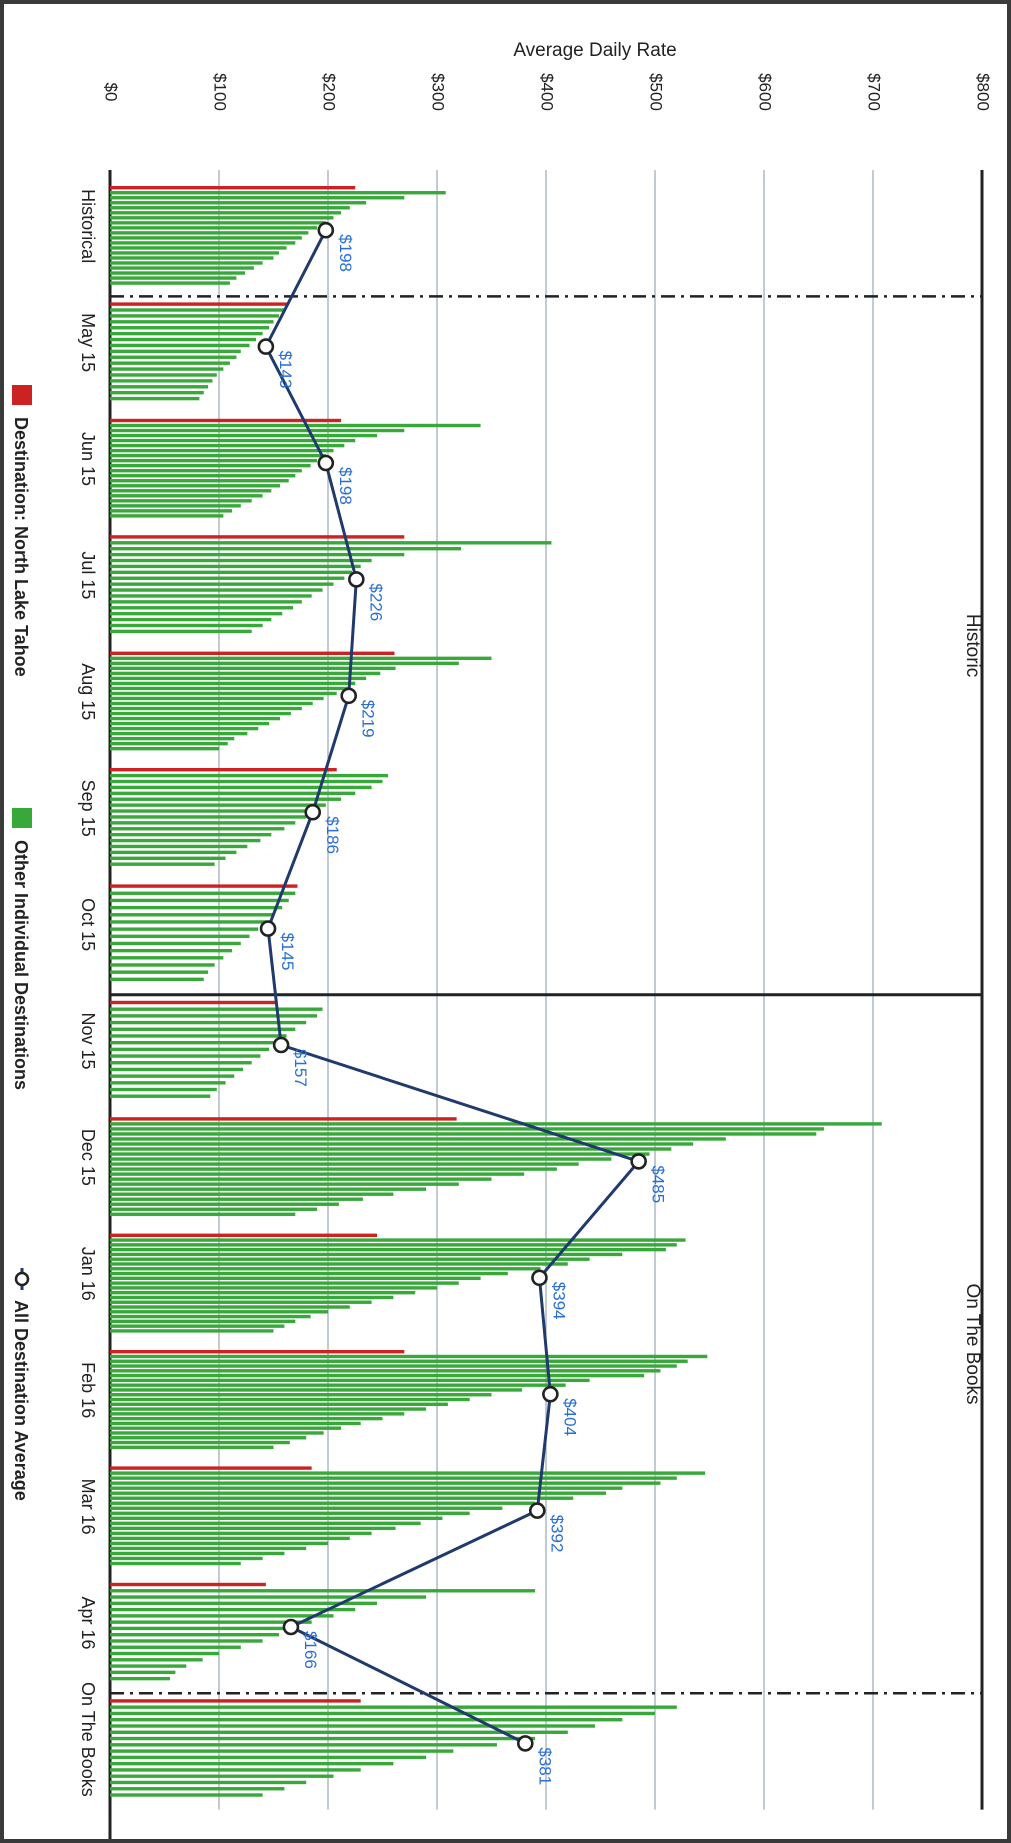  I want to click on legend-label: Other Individual Destinations, so click(21, 965).